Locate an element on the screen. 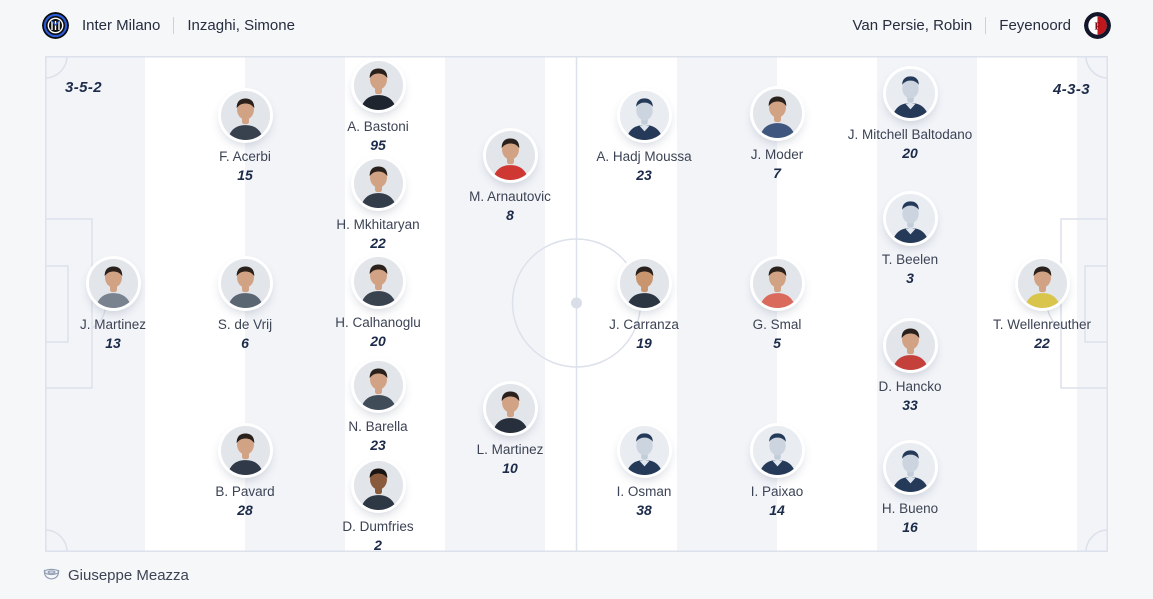 The height and width of the screenshot is (599, 1153). player: M. Arnautovic 8 is located at coordinates (510, 176).